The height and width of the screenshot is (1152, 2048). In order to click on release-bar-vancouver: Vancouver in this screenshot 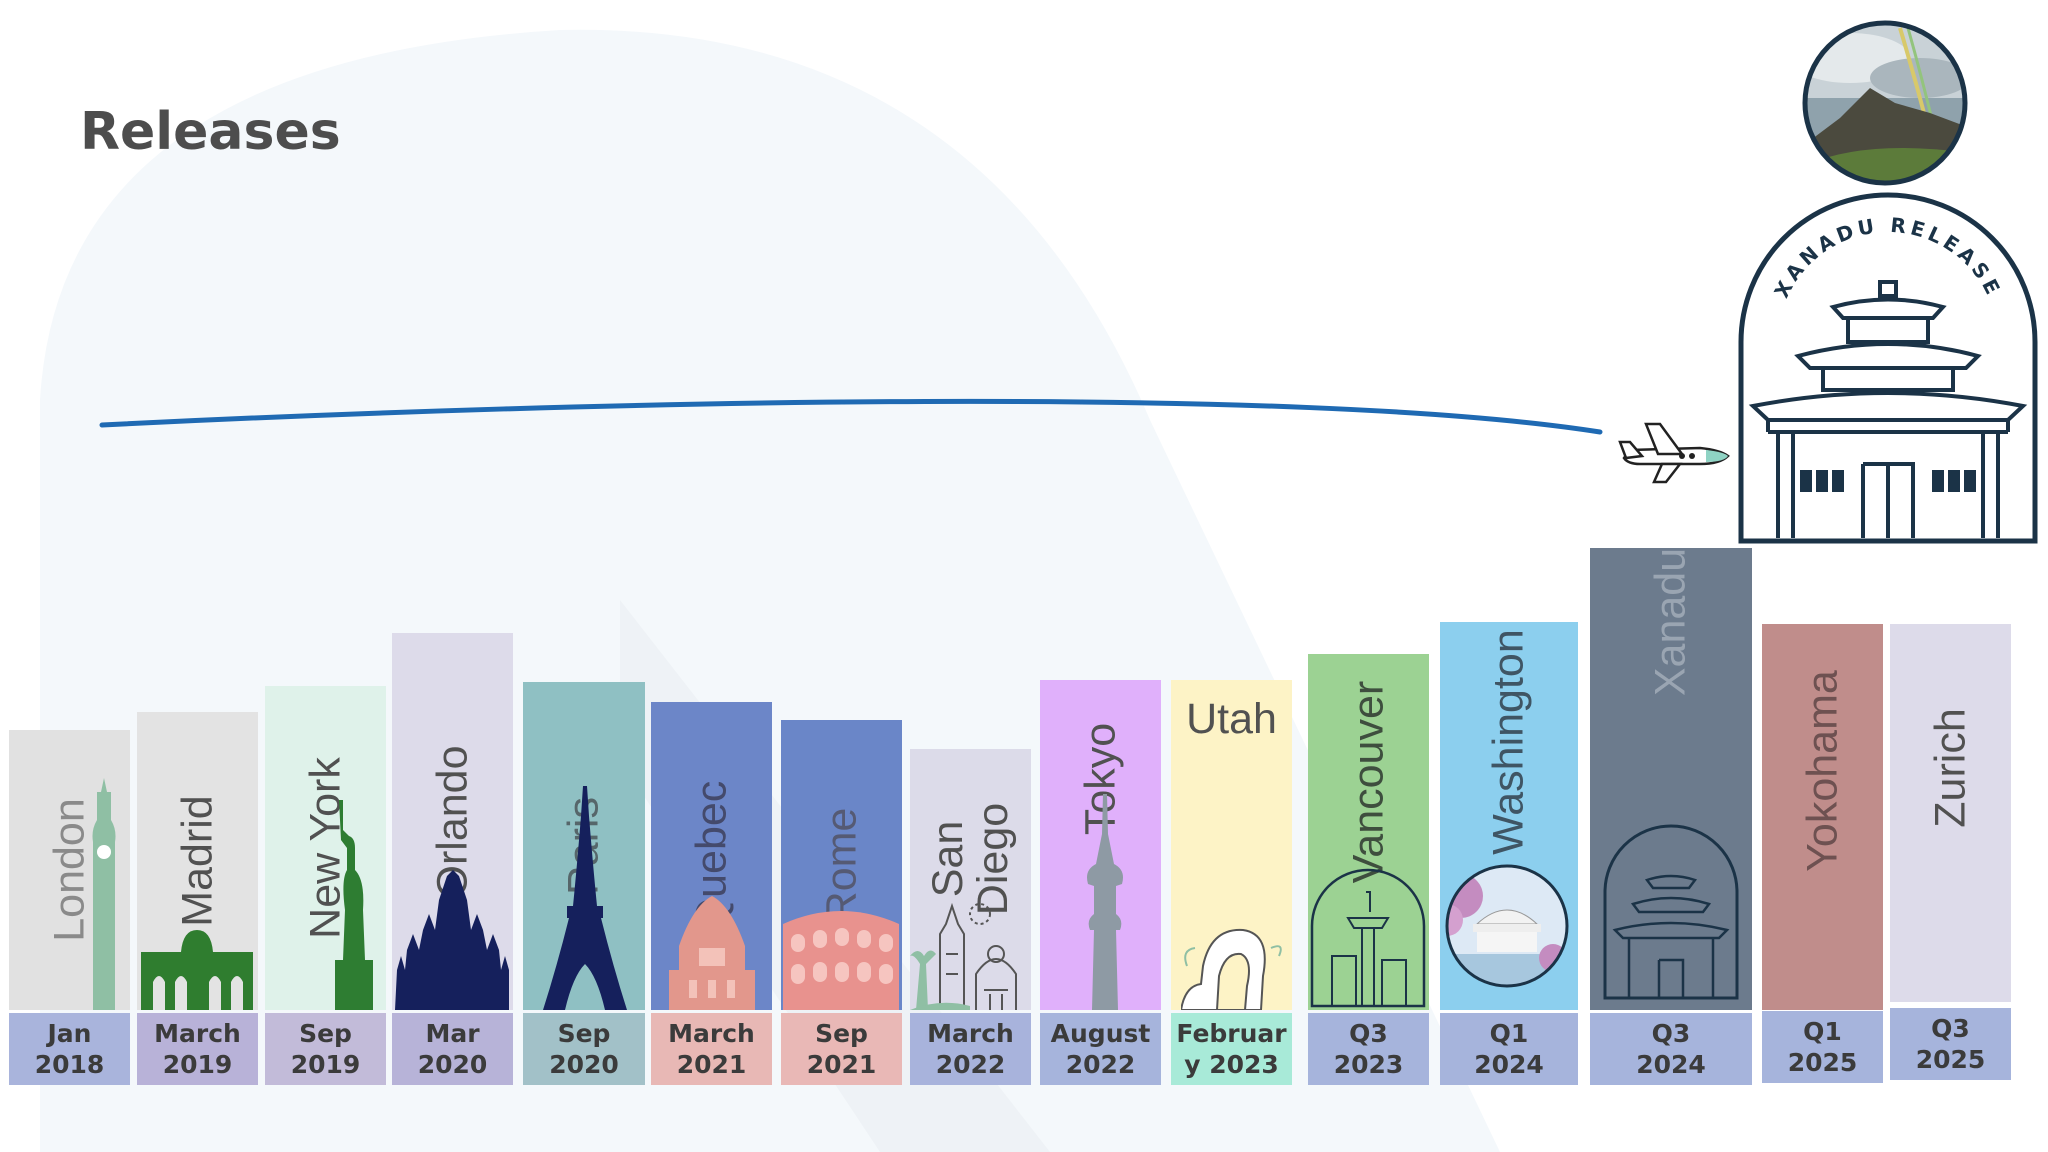, I will do `click(1368, 832)`.